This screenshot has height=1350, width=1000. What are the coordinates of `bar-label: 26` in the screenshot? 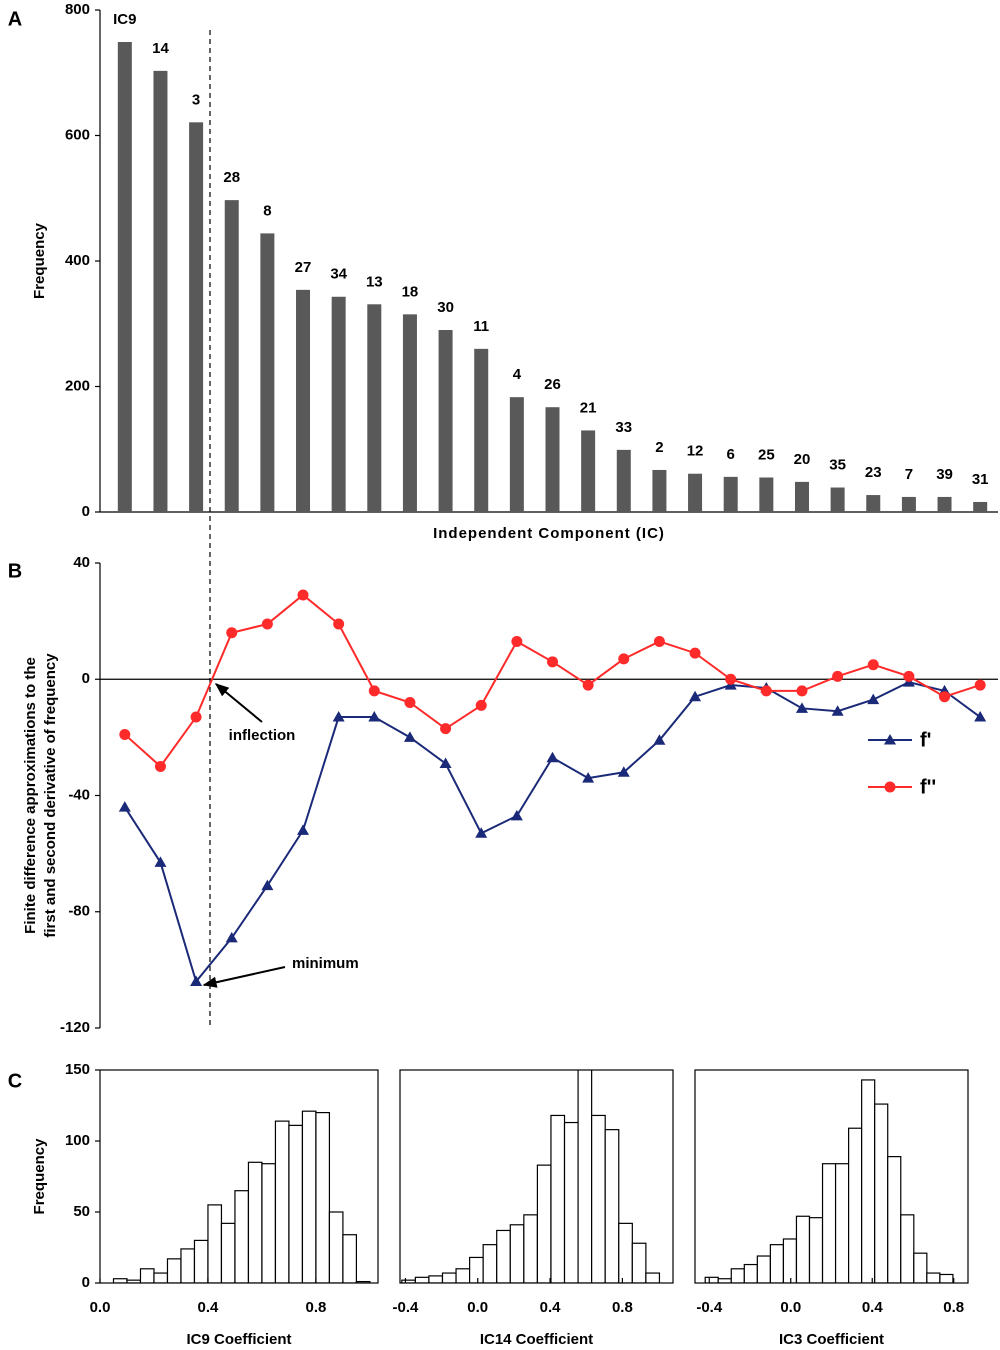 It's located at (552, 384).